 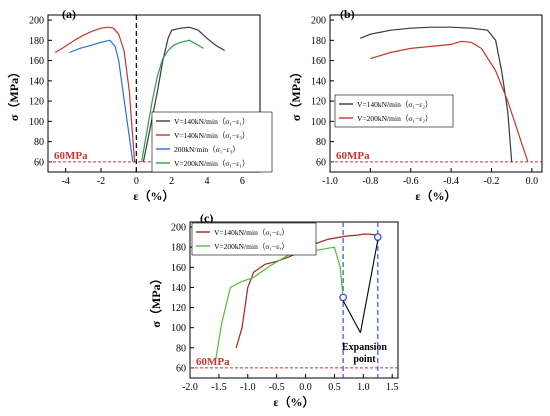 What do you see at coordinates (251, 232) in the screenshot?
I see `legend-entry: V=140kN/min（σ₁−εᵥ）` at bounding box center [251, 232].